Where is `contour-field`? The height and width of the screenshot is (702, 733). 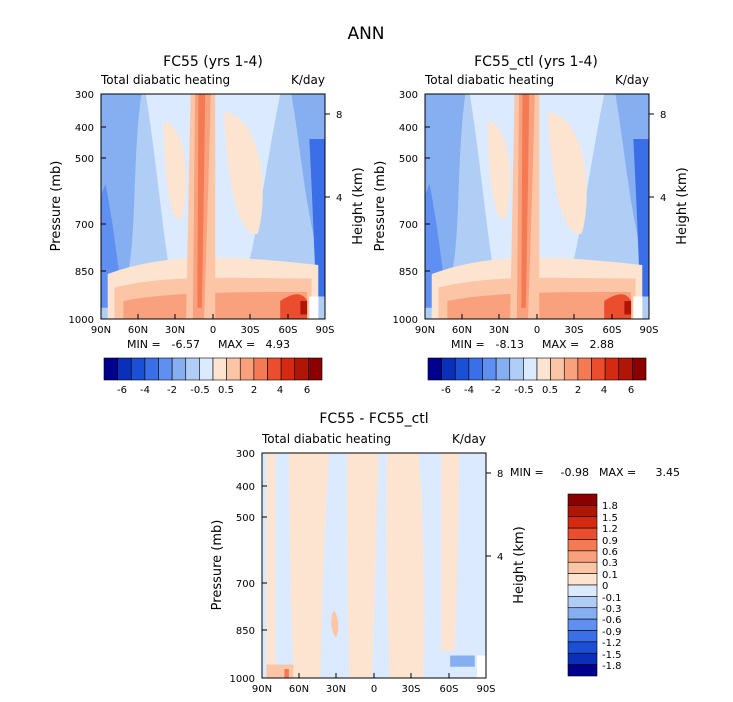 contour-field is located at coordinates (213, 206).